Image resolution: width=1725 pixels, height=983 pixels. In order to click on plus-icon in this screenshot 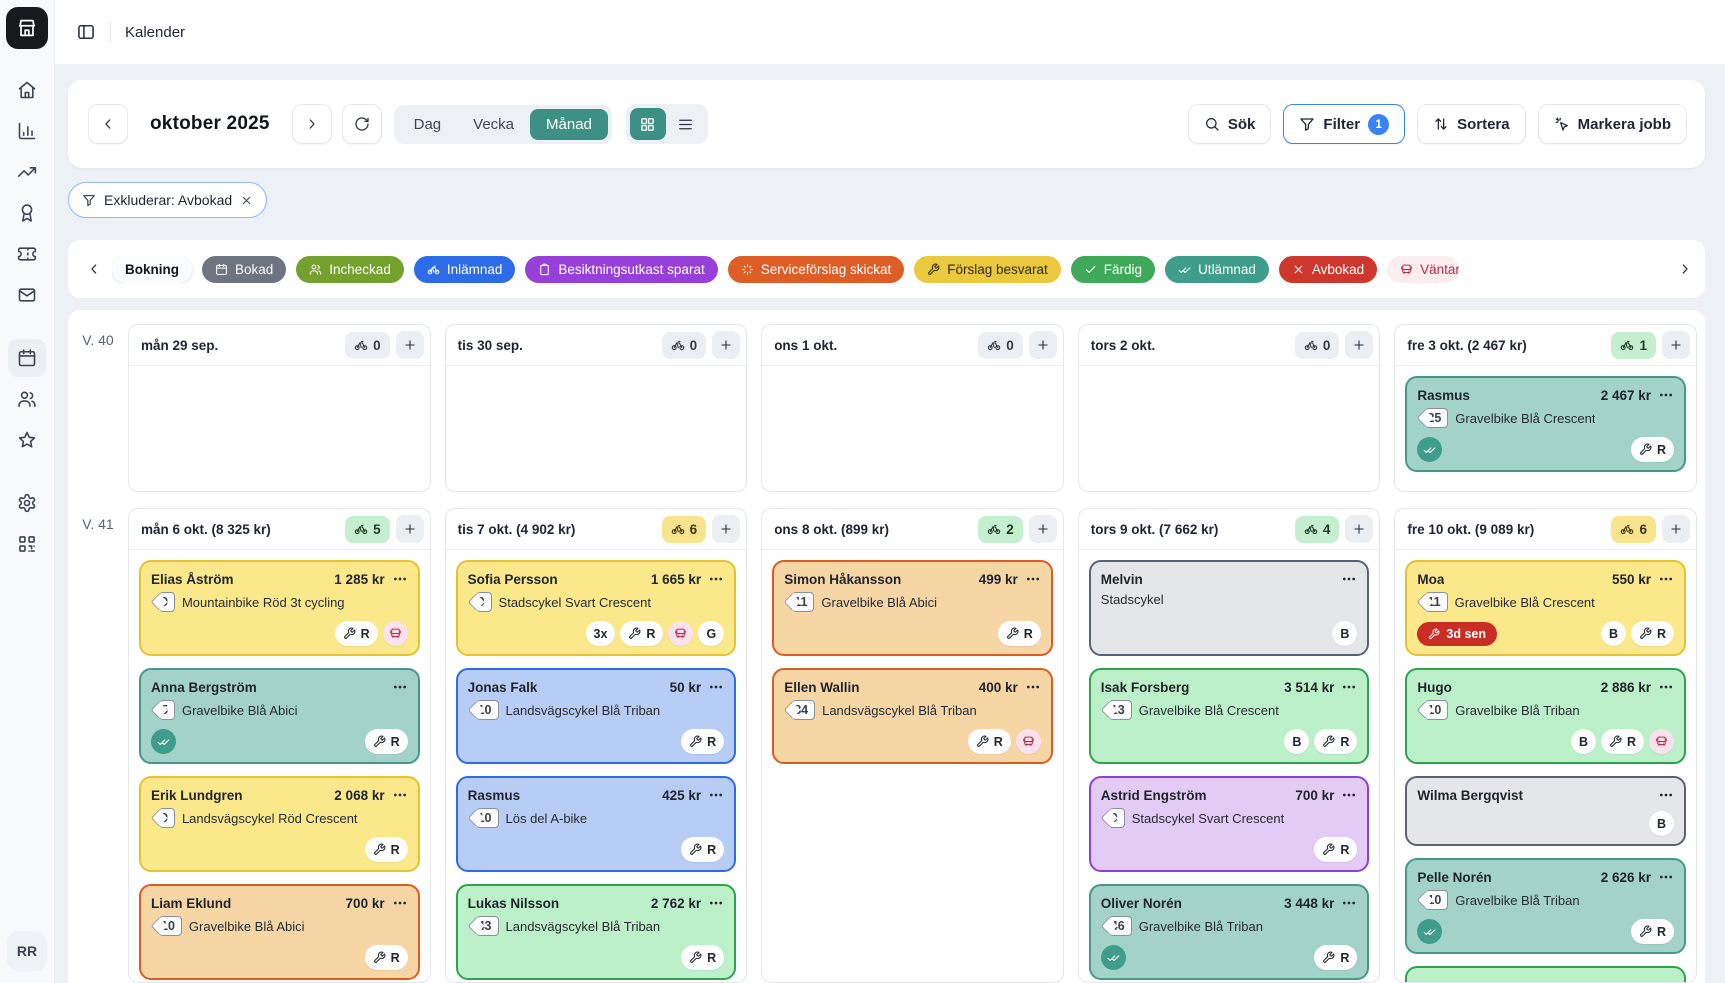, I will do `click(1043, 345)`.